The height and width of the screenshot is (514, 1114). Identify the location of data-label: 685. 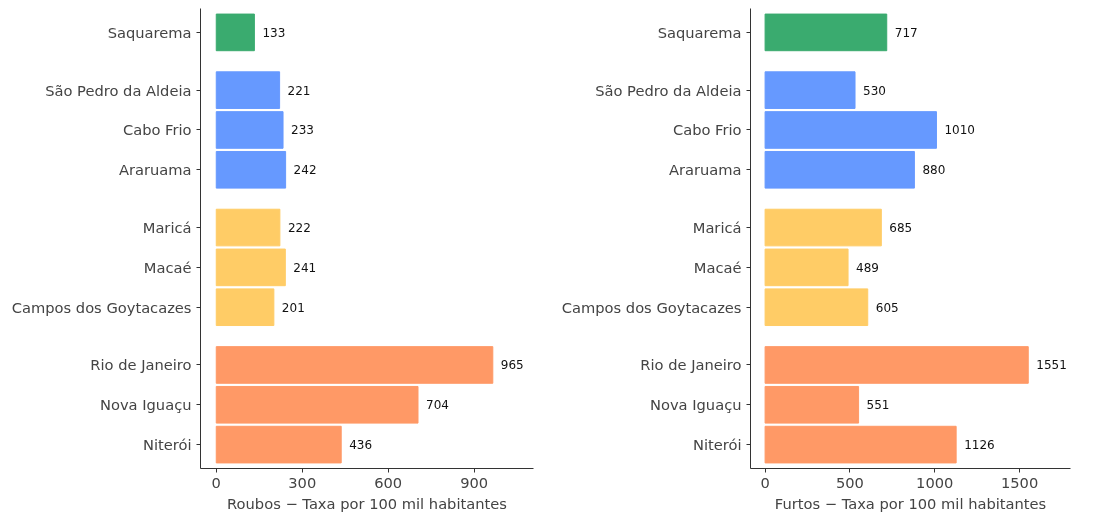
(901, 228).